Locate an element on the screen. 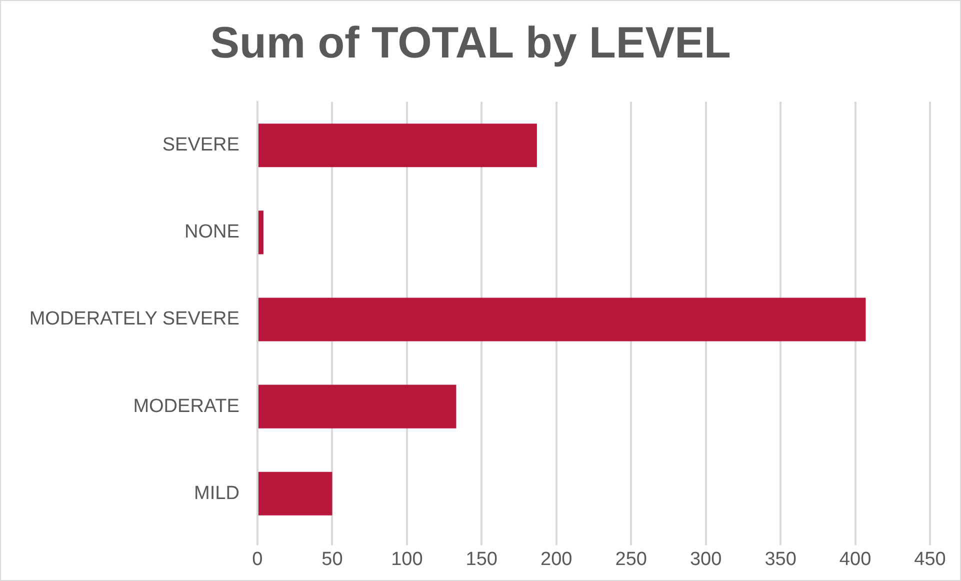  x-tick-label: 400 is located at coordinates (855, 559).